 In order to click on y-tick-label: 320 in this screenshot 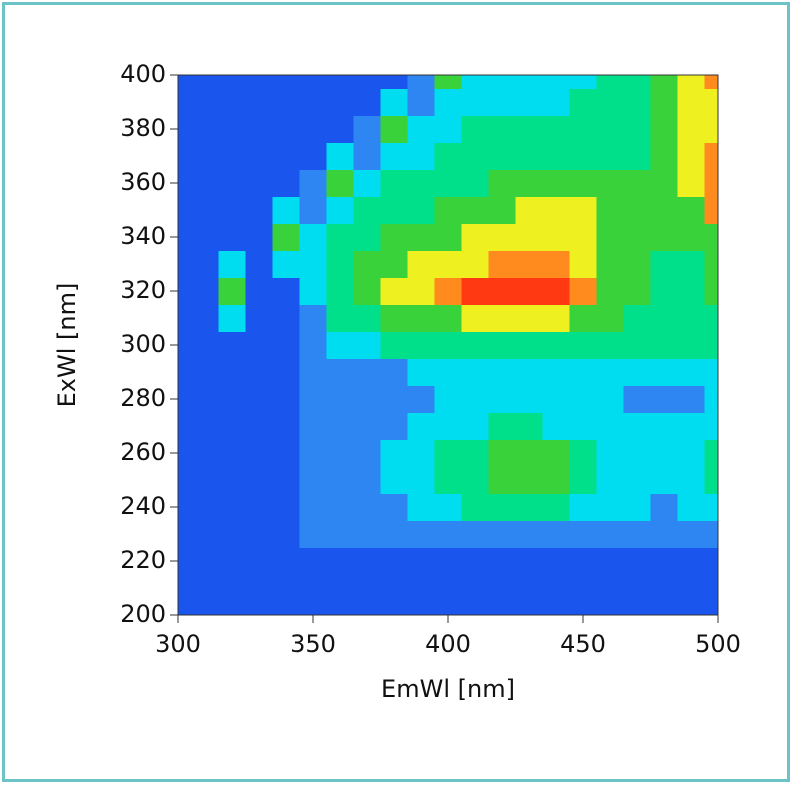, I will do `click(143, 290)`.